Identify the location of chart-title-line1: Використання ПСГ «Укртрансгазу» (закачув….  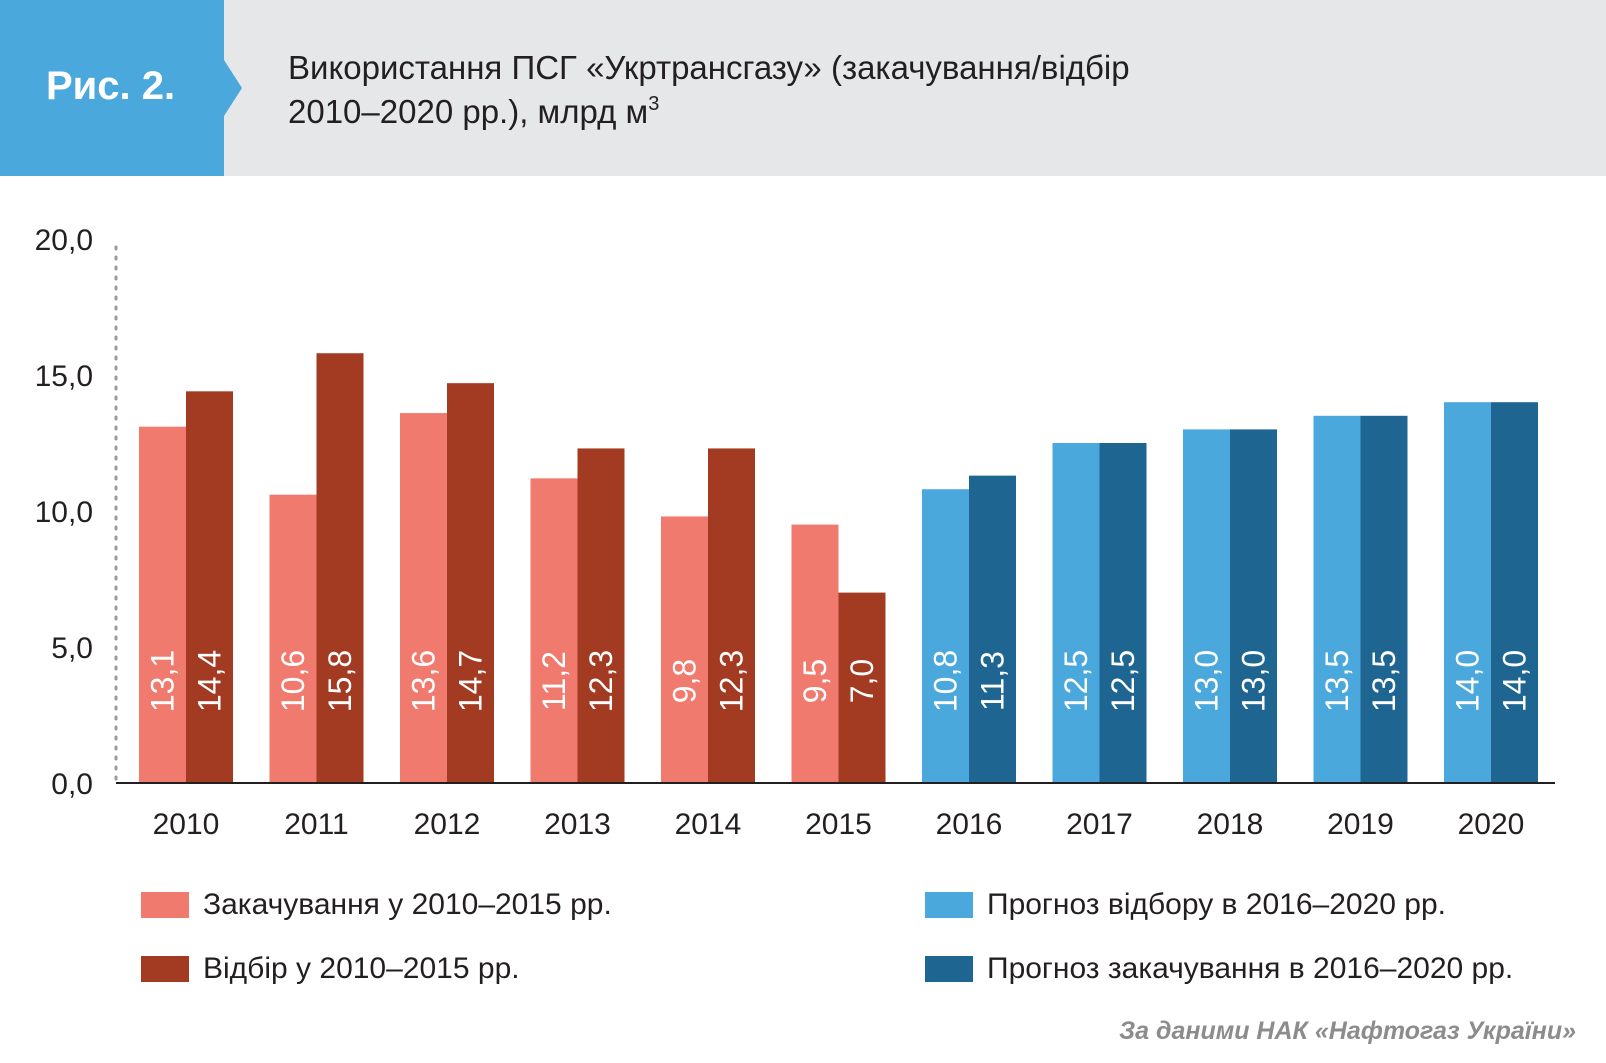
(709, 67).